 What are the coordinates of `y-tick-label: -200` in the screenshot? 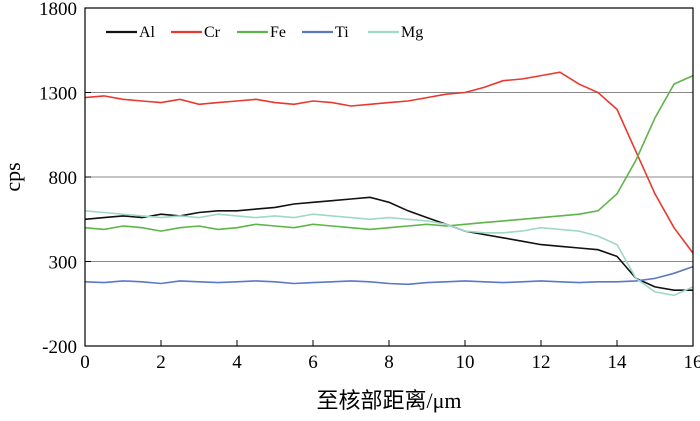 It's located at (59, 347).